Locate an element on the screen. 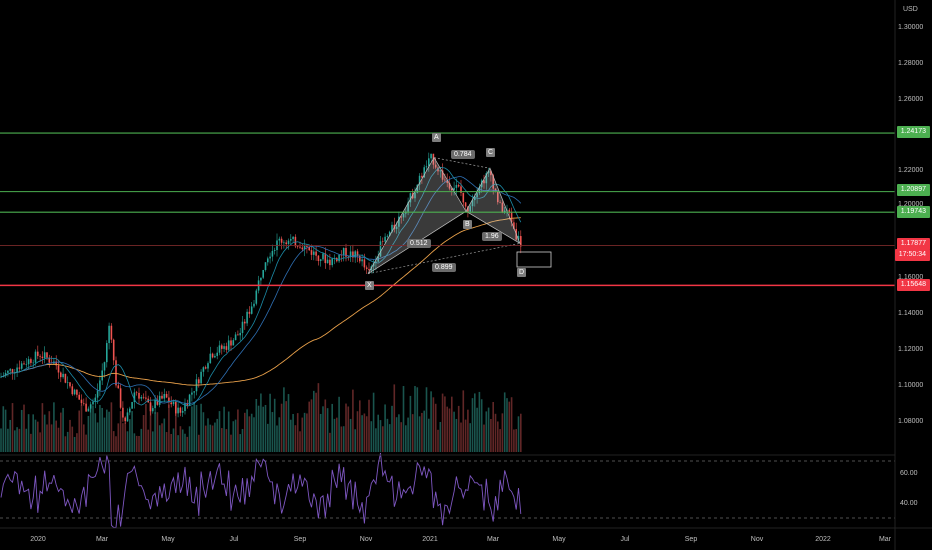 The height and width of the screenshot is (550, 932). x-tick: 2020 is located at coordinates (38, 539).